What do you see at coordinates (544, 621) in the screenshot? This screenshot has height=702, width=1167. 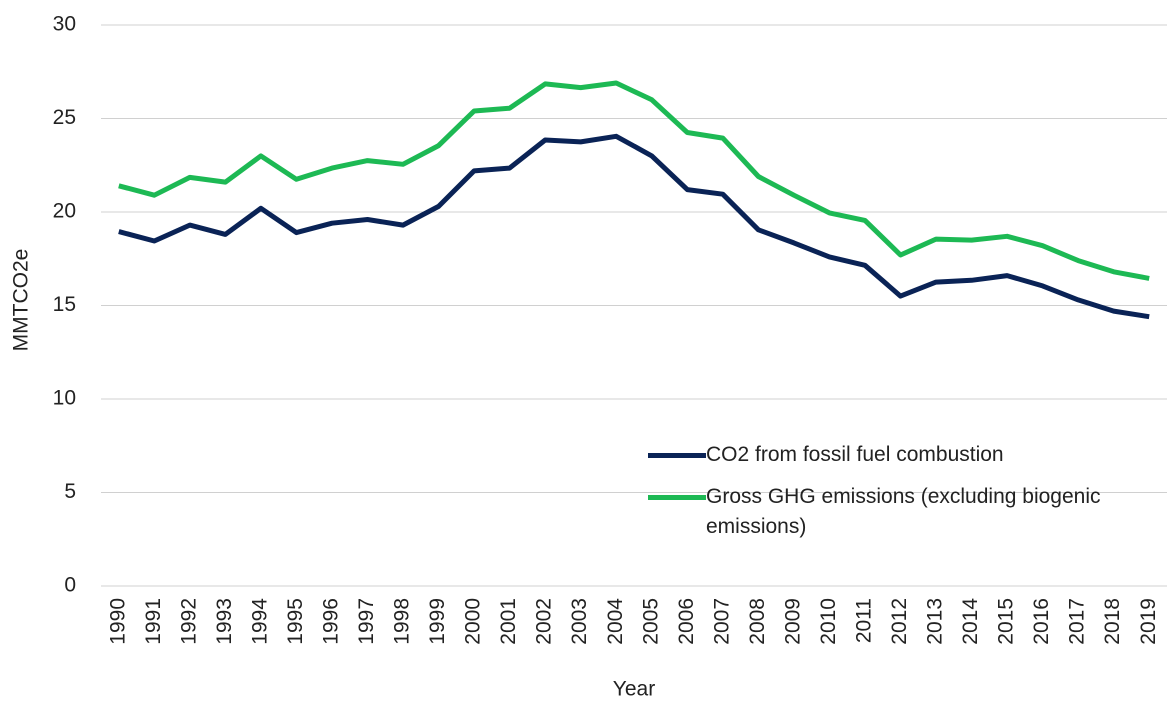 I see `x-tick-label: 2002` at bounding box center [544, 621].